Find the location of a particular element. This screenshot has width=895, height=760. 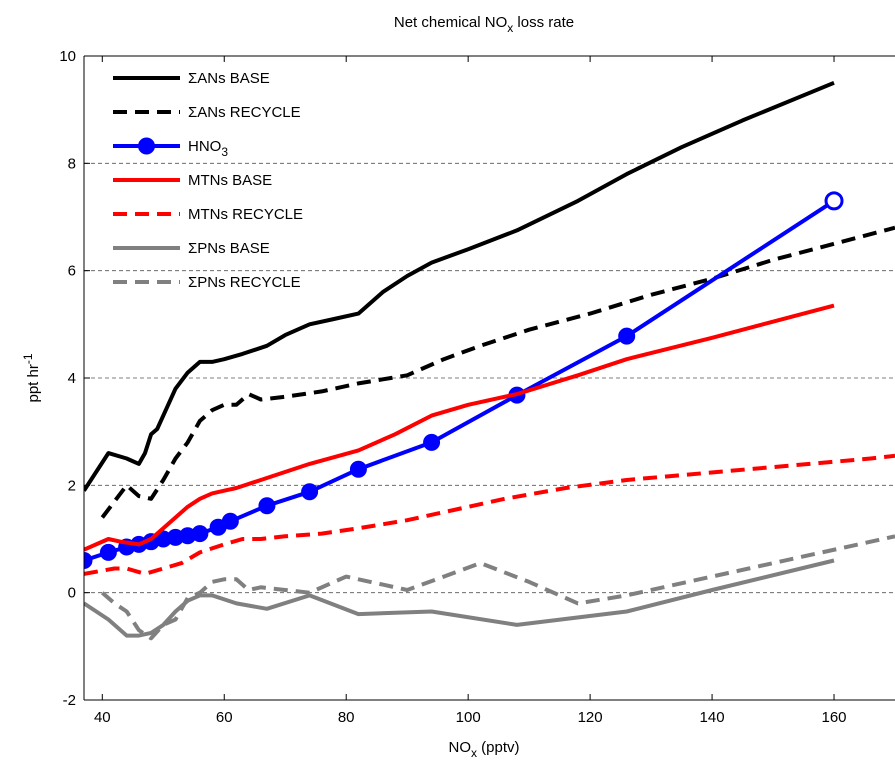

y-tick-label: 0 is located at coordinates (72, 593).